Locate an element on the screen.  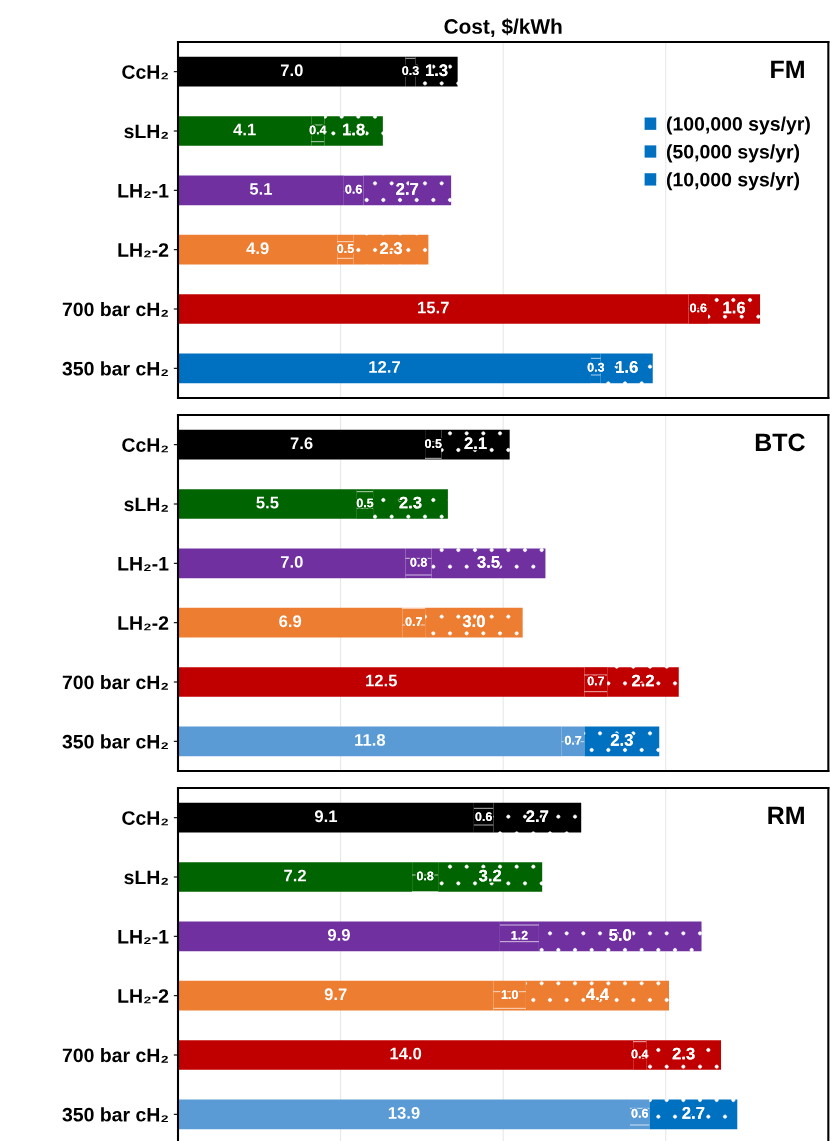
data-label: 12.5 is located at coordinates (381, 680).